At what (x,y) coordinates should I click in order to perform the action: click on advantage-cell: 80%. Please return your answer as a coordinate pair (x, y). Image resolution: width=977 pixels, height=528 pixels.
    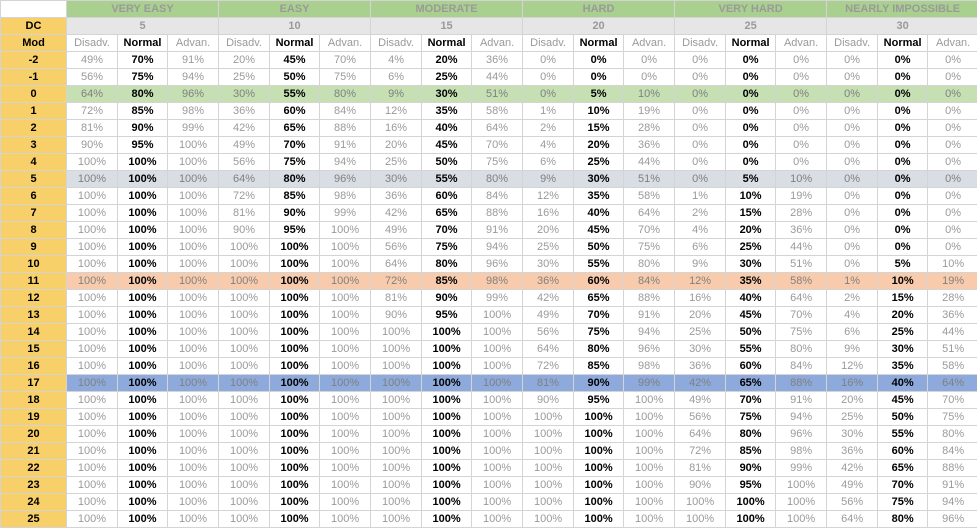
    Looking at the image, I should click on (497, 179).